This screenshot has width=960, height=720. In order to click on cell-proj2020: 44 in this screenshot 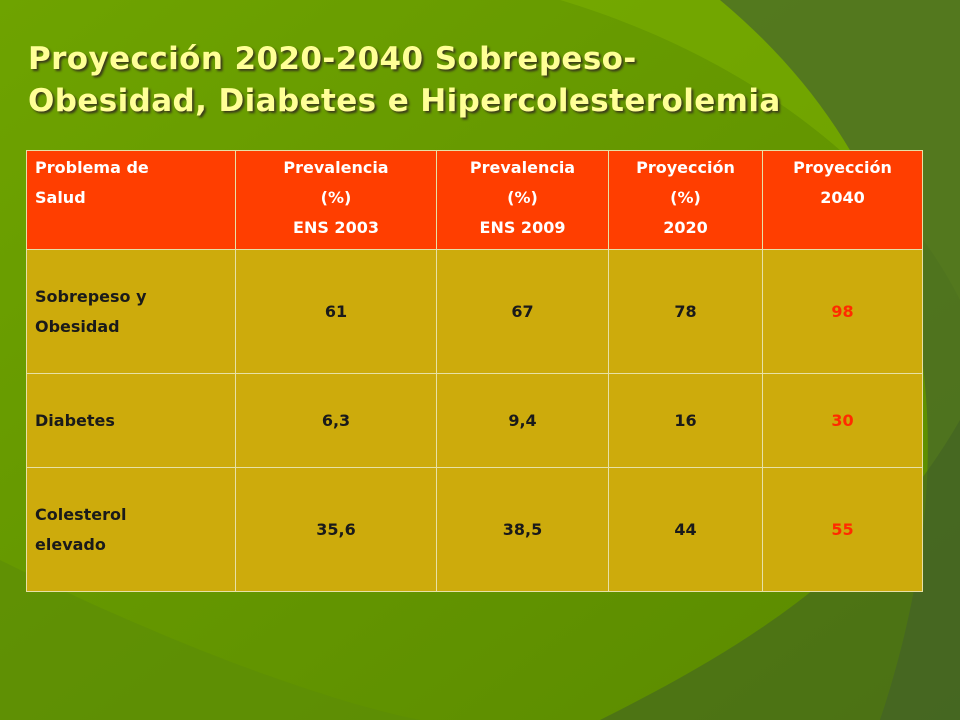, I will do `click(685, 529)`.